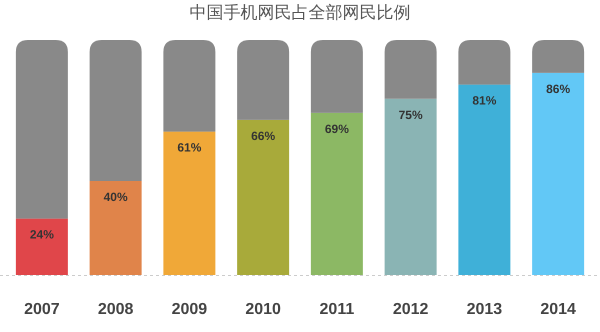 The width and height of the screenshot is (600, 332). I want to click on data-label: 69%, so click(337, 129).